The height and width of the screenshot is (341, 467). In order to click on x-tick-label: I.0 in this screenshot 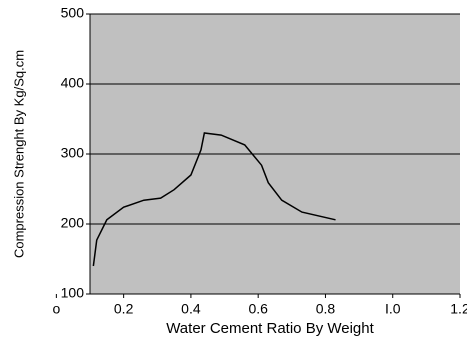, I will do `click(393, 309)`.